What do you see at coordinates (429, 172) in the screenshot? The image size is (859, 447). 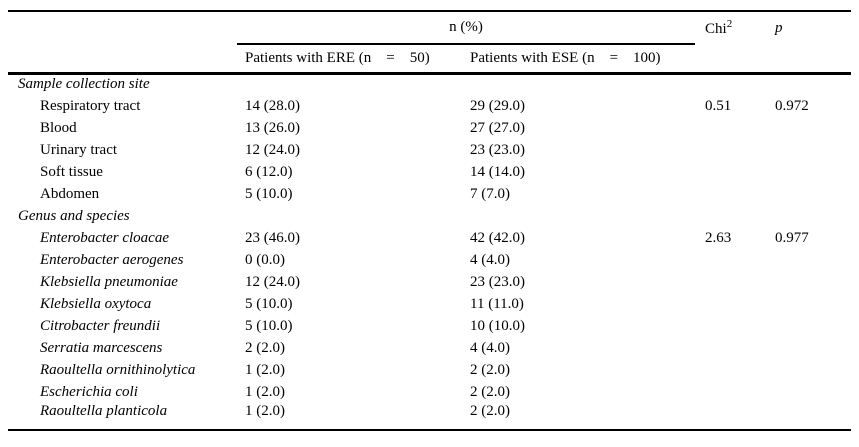 I see `table-row: Soft tissue 6 (12.0) 14 (14.0)` at bounding box center [429, 172].